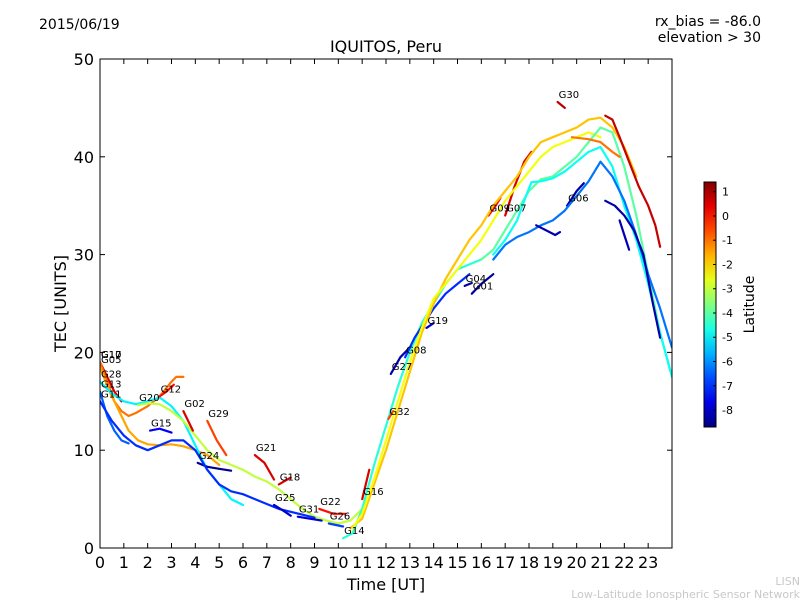 This screenshot has height=601, width=800. I want to click on series-line-g06, so click(575, 194).